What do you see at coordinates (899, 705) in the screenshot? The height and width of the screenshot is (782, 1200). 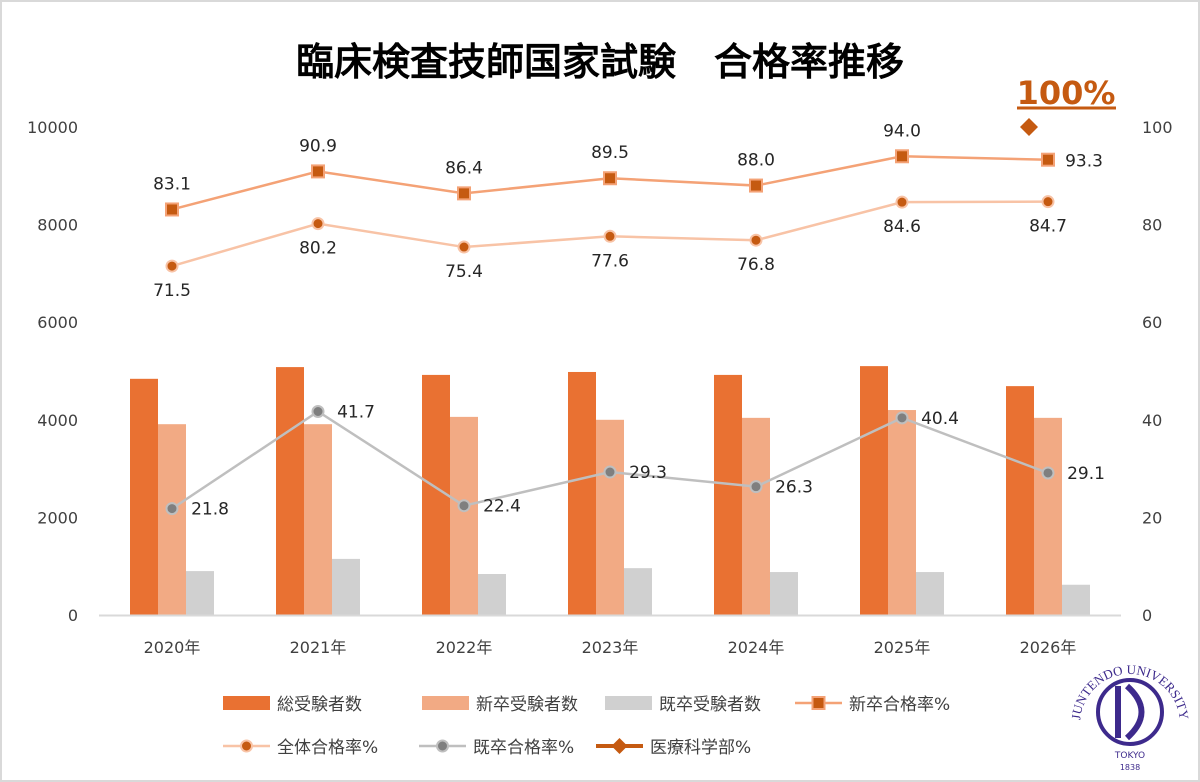 I see `legend-label: 新卒合格率%` at bounding box center [899, 705].